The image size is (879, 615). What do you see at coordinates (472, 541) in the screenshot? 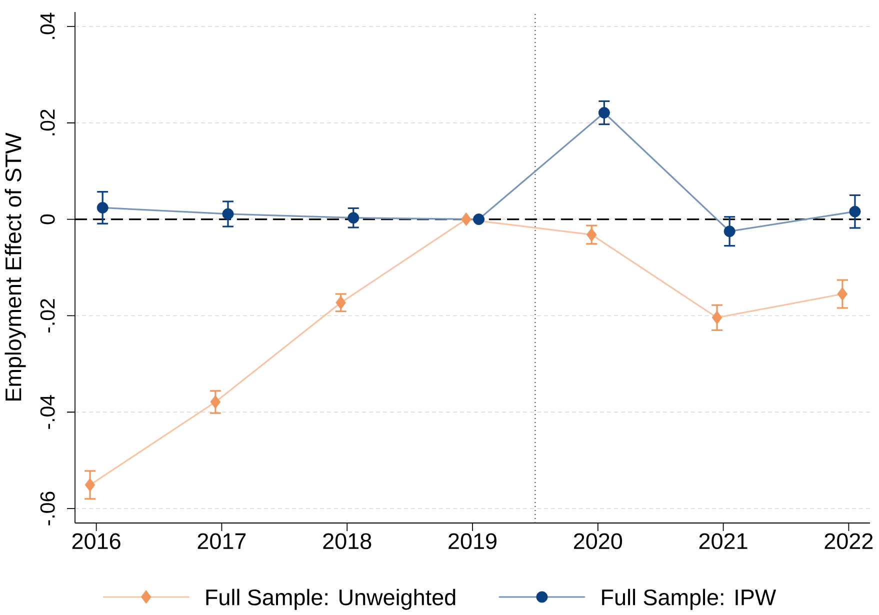
I see `x-tick-label: 2019` at bounding box center [472, 541].